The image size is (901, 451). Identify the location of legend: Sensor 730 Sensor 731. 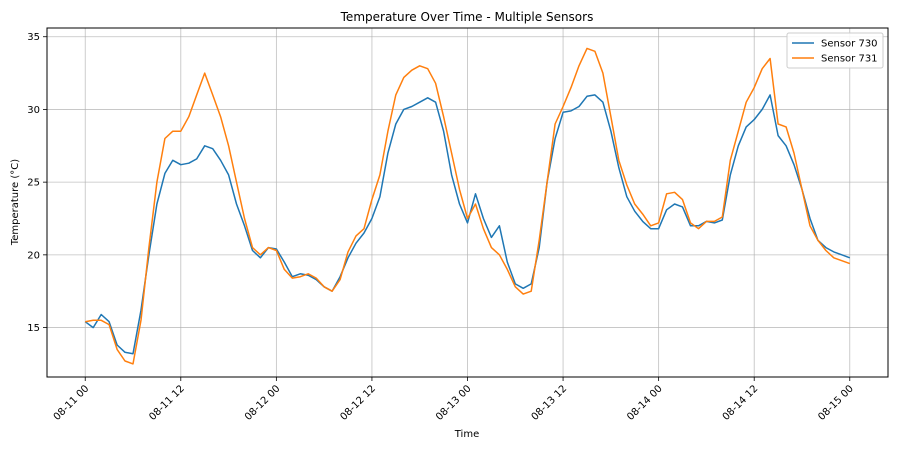
(835, 50).